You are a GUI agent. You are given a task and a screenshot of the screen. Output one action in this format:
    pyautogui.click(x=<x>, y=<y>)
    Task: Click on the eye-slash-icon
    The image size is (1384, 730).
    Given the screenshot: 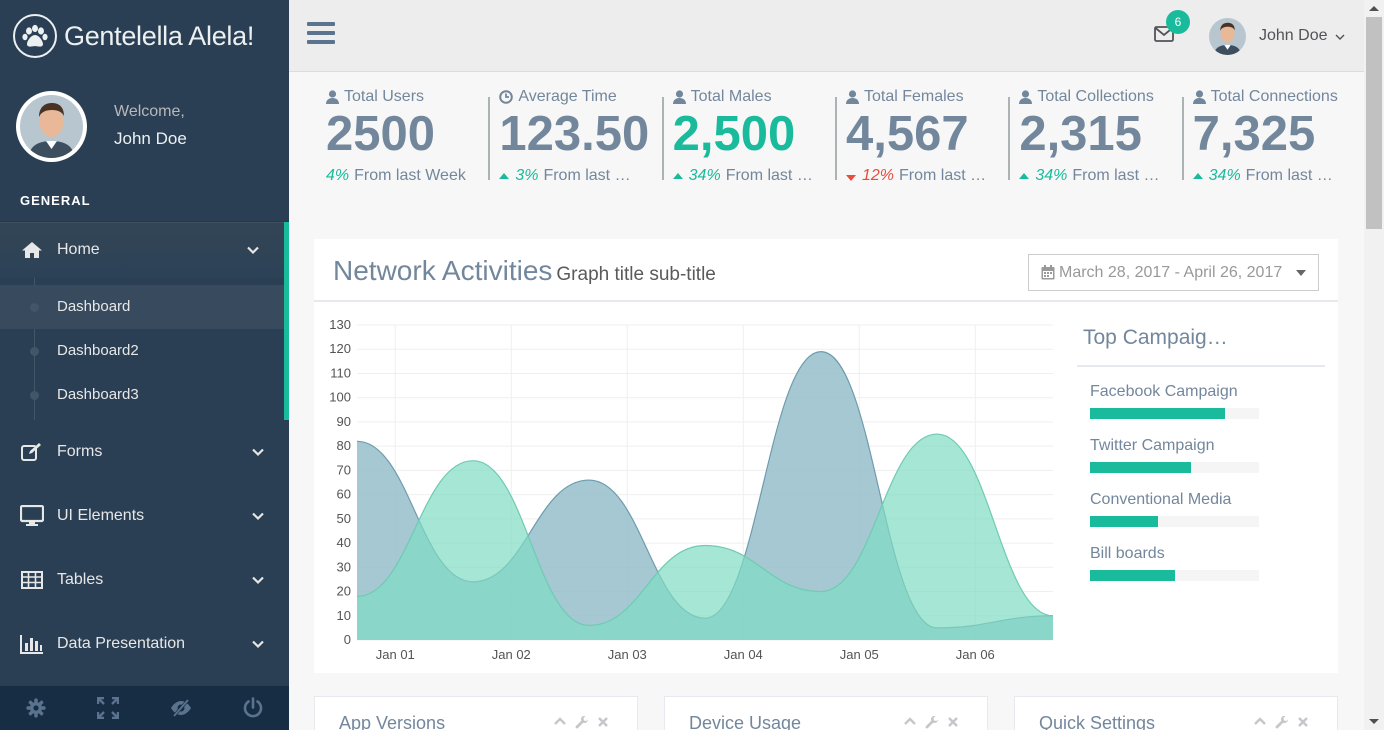 What is the action you would take?
    pyautogui.click(x=180, y=708)
    